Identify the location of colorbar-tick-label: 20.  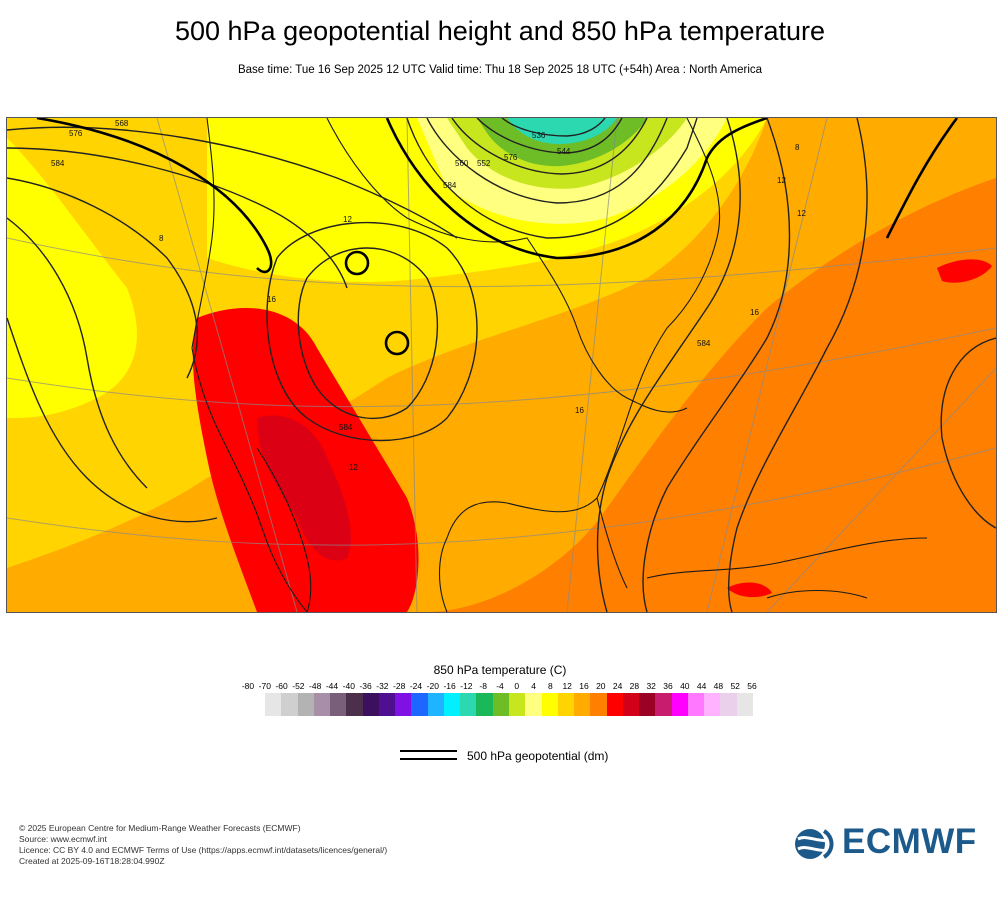
(601, 686).